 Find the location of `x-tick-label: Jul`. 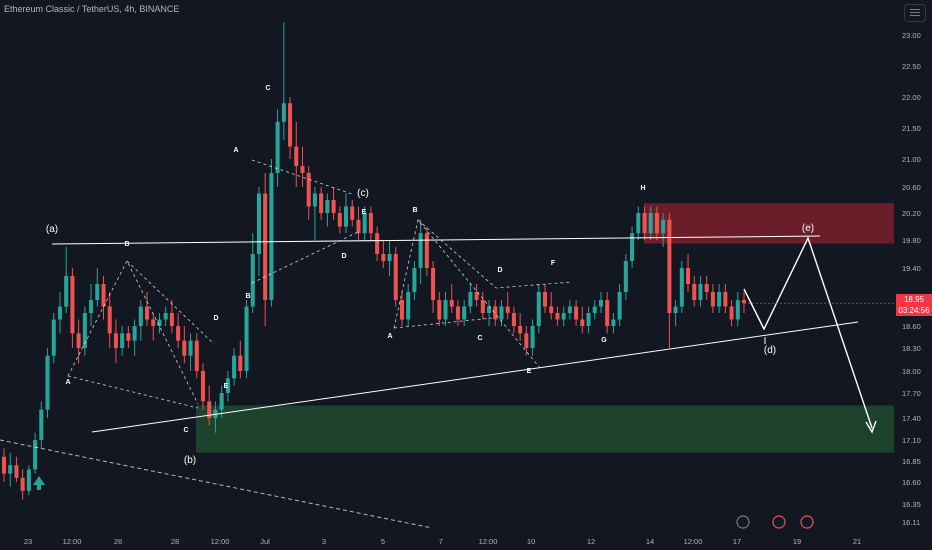

x-tick-label: Jul is located at coordinates (265, 541).